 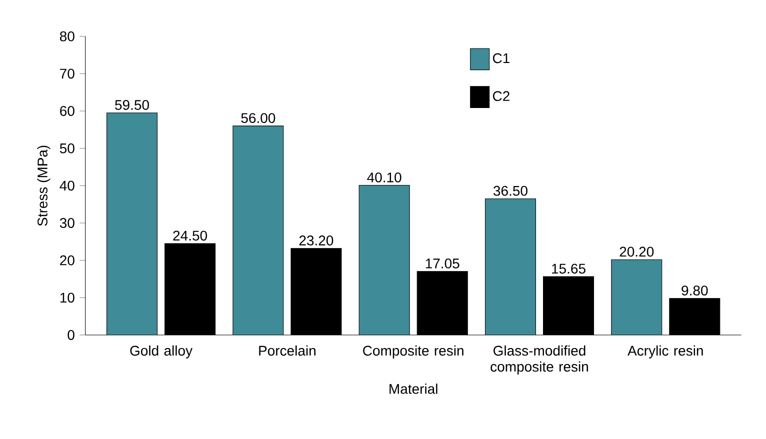 What do you see at coordinates (258, 118) in the screenshot?
I see `data-label: 56.00` at bounding box center [258, 118].